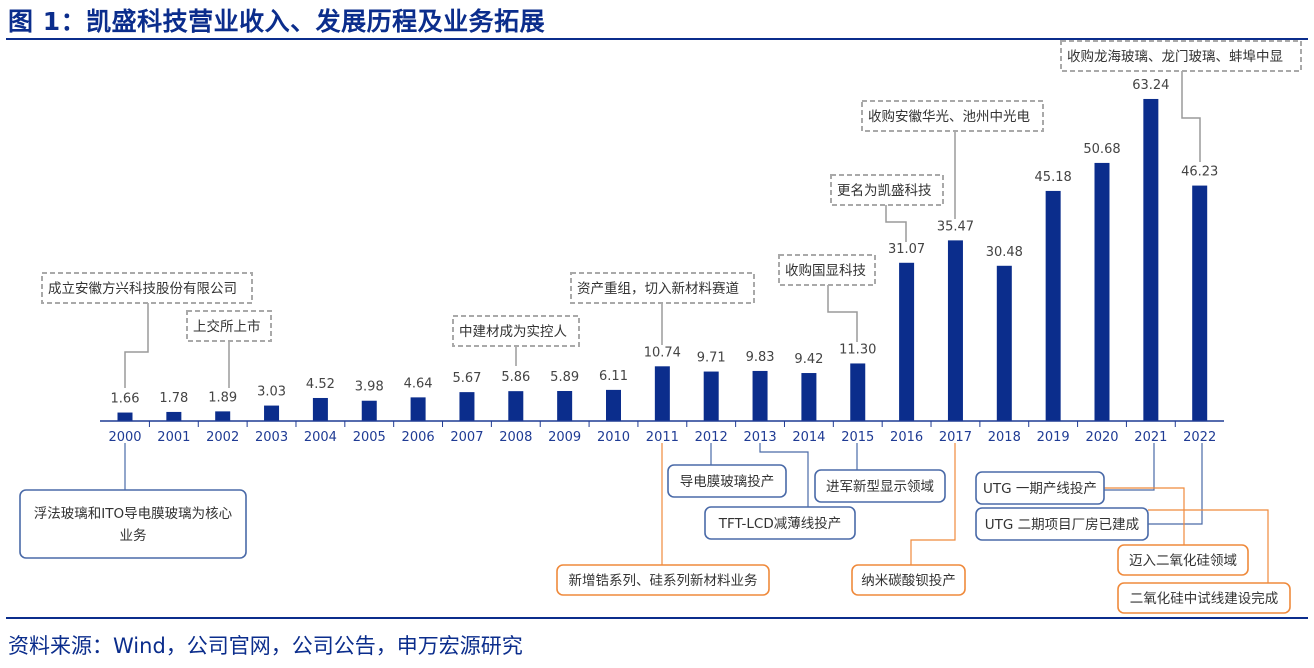 Image resolution: width=1314 pixels, height=668 pixels. Describe the element at coordinates (1199, 437) in the screenshot. I see `tick-label-2022: 2022` at that location.